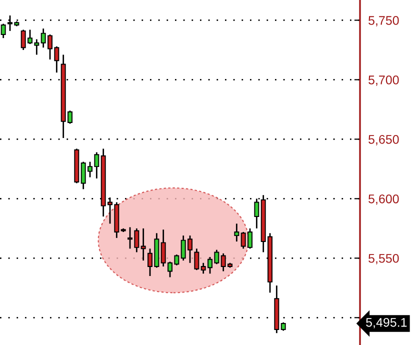 This screenshot has height=345, width=419. I want to click on y-tick-label: 5,550, so click(383, 259).